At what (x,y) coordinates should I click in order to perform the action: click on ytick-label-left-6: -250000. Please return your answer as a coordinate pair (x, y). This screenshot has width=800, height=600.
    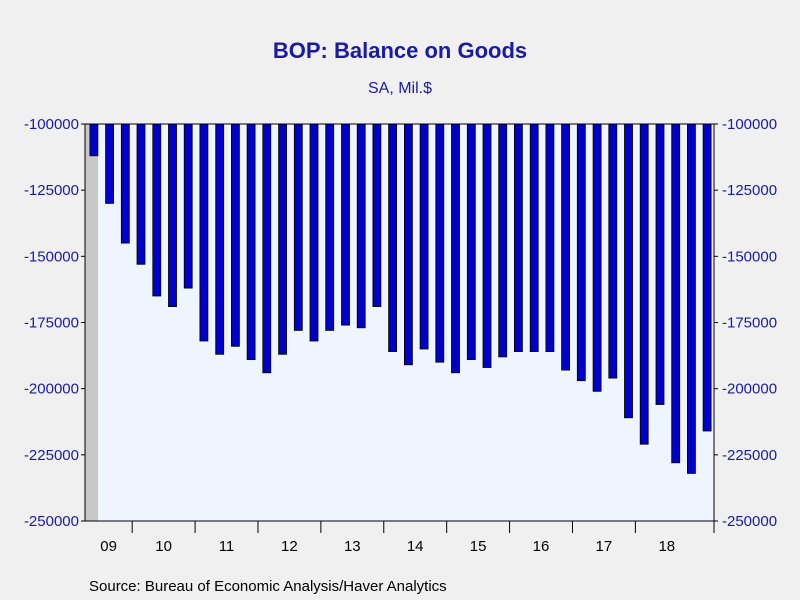
    Looking at the image, I should click on (51, 521).